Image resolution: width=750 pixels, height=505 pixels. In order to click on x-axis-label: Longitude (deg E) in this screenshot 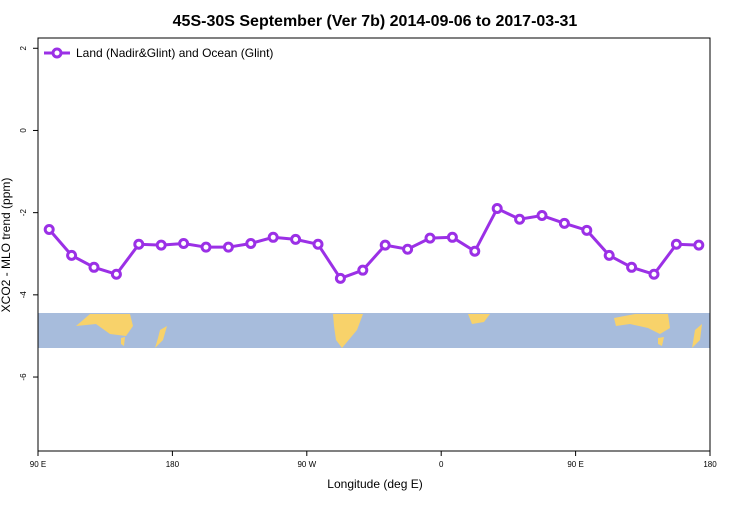, I will do `click(374, 484)`.